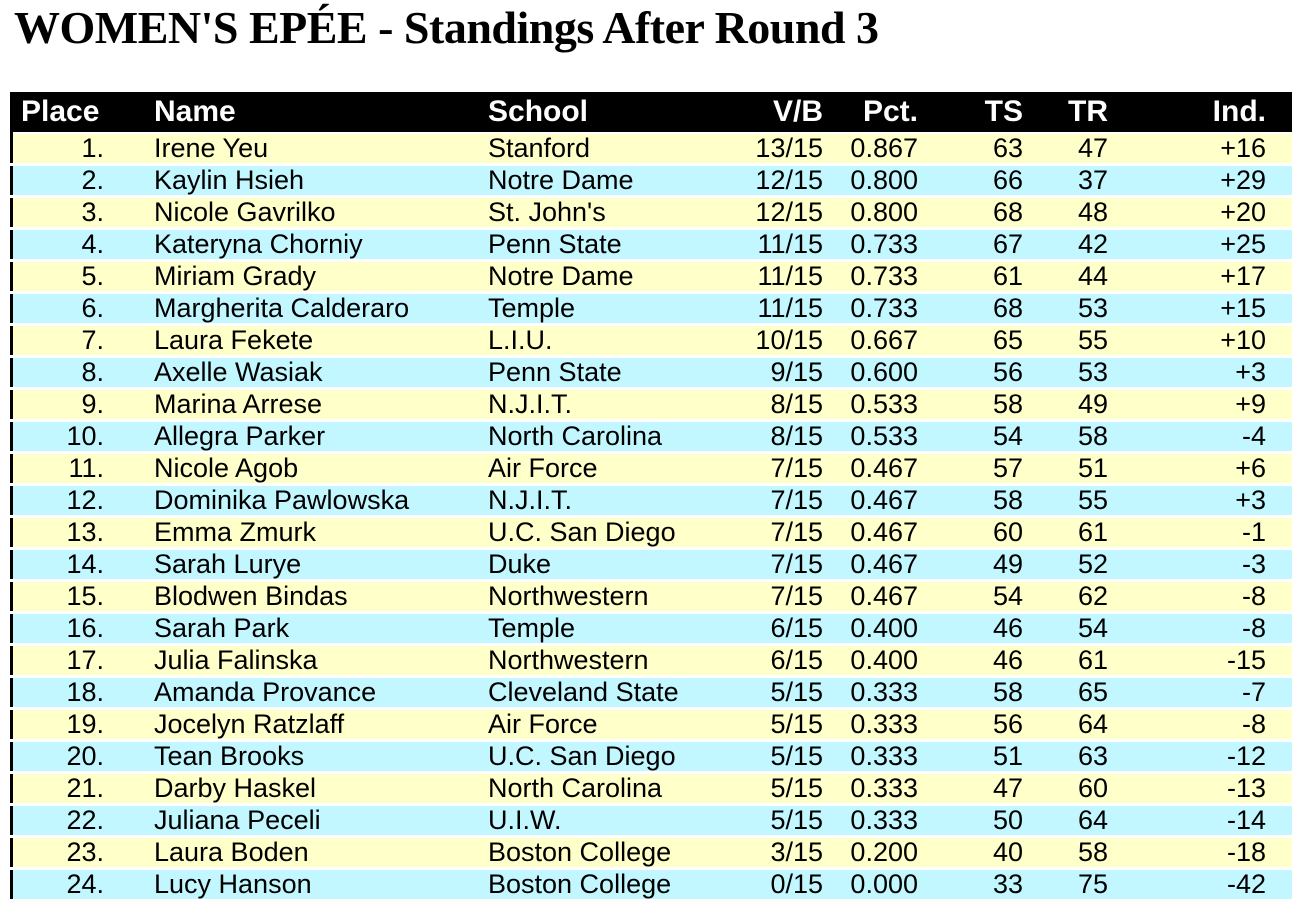 The height and width of the screenshot is (924, 1312). What do you see at coordinates (1092, 660) in the screenshot?
I see `cell-tr: 61` at bounding box center [1092, 660].